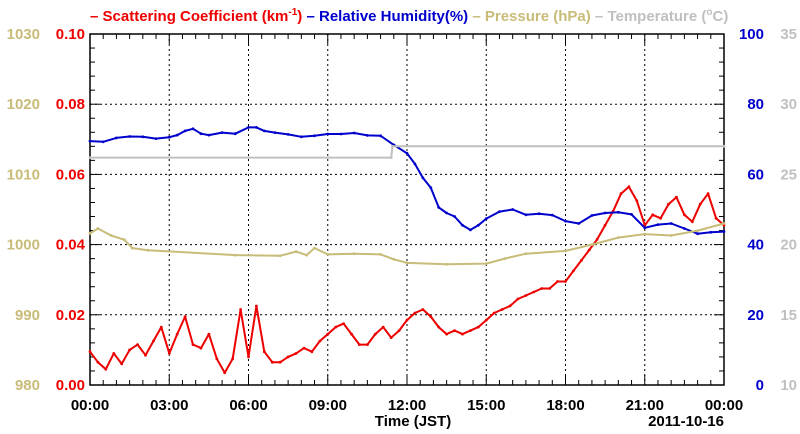 The width and height of the screenshot is (800, 434). Describe the element at coordinates (70, 315) in the screenshot. I see `scattering-tick-label: 0.02` at that location.